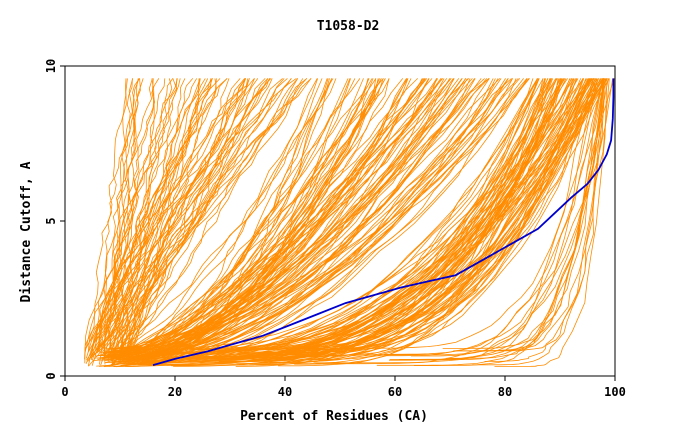 The height and width of the screenshot is (444, 680). Describe the element at coordinates (51, 66) in the screenshot. I see `y-tick-label: 10` at that location.